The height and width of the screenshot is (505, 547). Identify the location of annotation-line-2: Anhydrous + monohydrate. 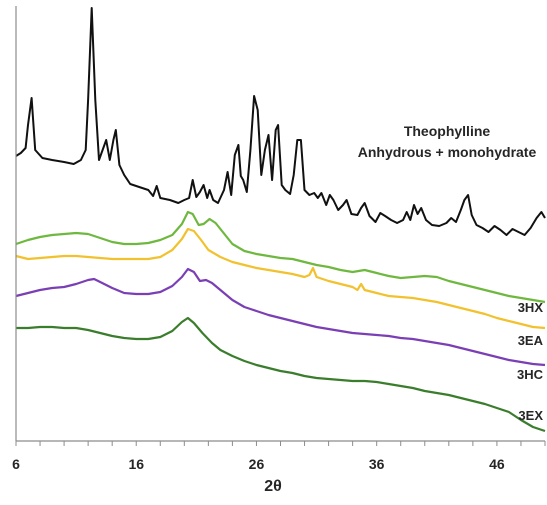
(447, 152).